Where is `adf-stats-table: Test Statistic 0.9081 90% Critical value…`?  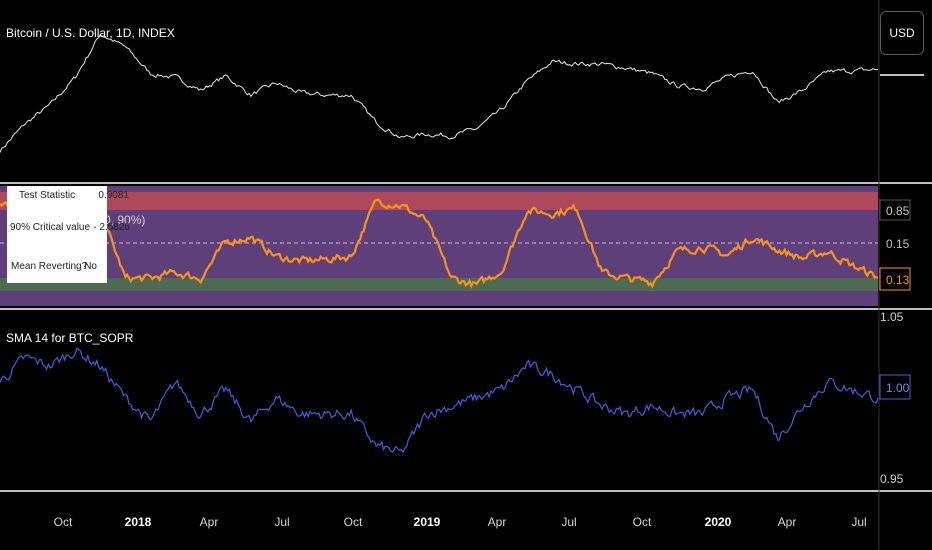
adf-stats-table: Test Statistic 0.9081 90% Critical value… is located at coordinates (68, 234).